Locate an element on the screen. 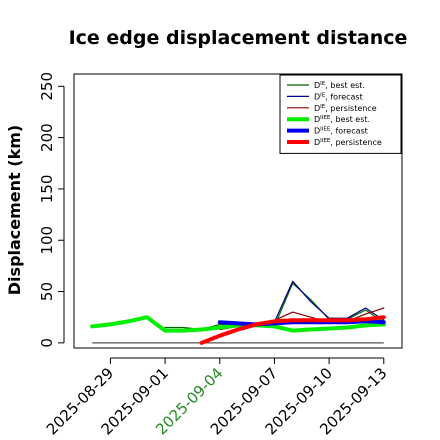 This screenshot has height=440, width=440. series-layer is located at coordinates (238, 312).